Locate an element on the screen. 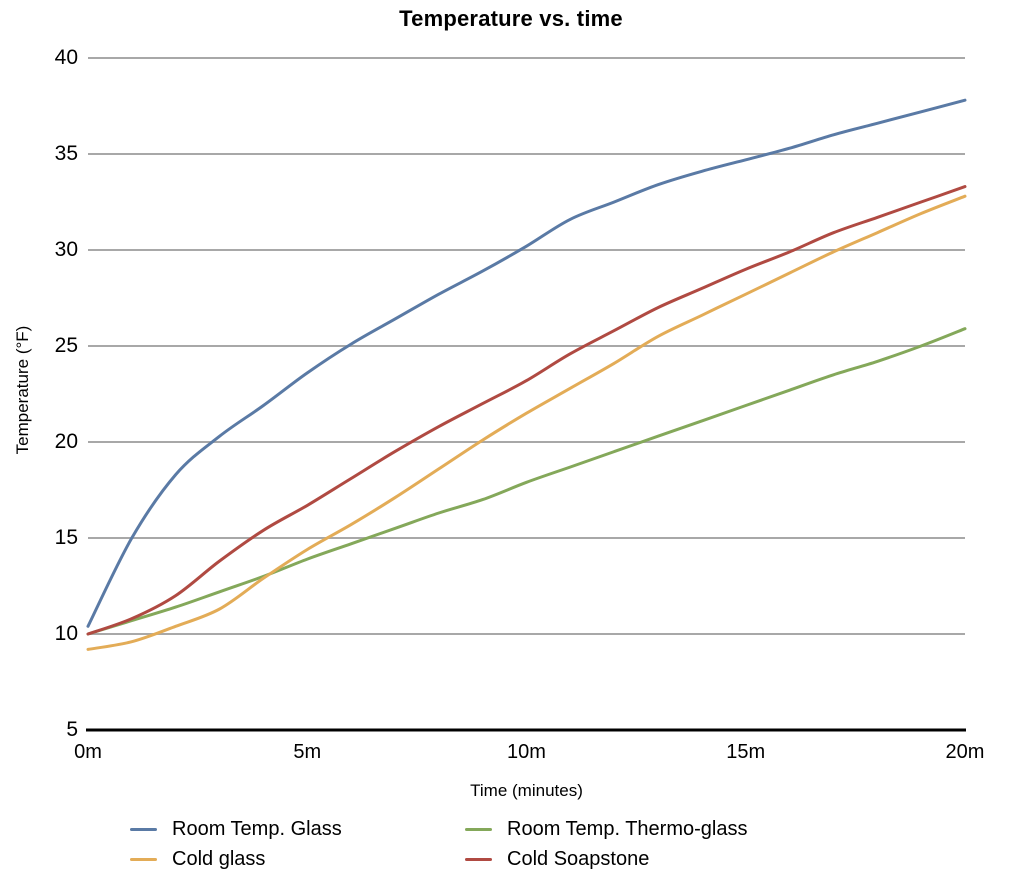  y-tick-label: 15 is located at coordinates (66, 537).